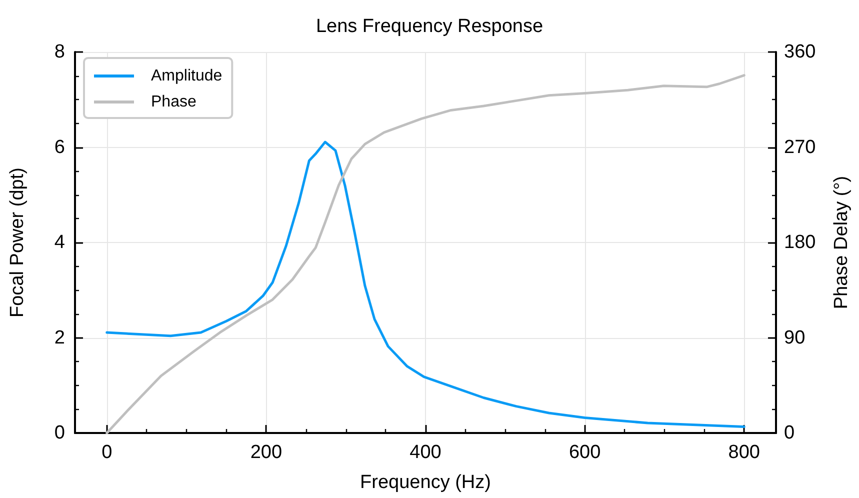 The height and width of the screenshot is (498, 859). Describe the element at coordinates (789, 433) in the screenshot. I see `y2-tick-label: 0` at that location.